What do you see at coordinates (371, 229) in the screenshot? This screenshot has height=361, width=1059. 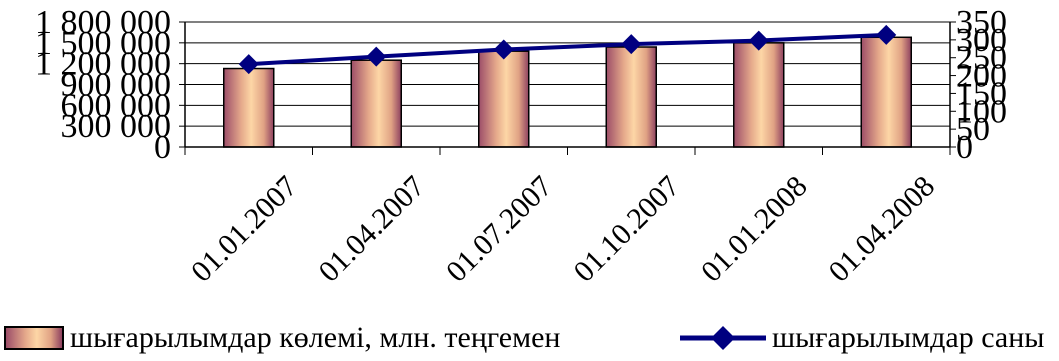 I see `x-tick-label: 01.04.2007` at bounding box center [371, 229].